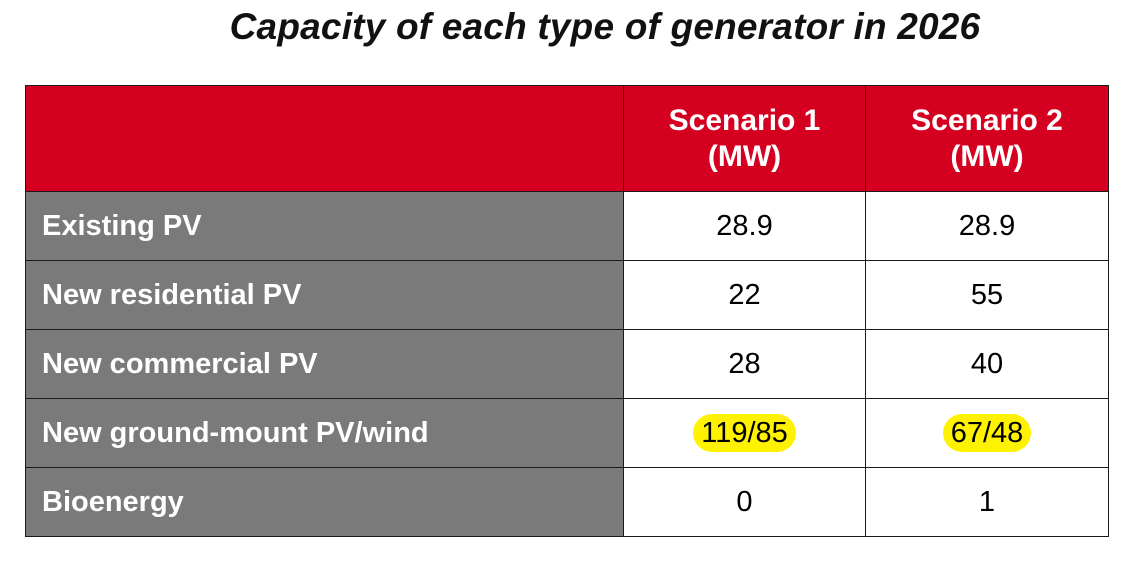  I want to click on header-scenario-2: Scenario 2 (MW), so click(987, 138).